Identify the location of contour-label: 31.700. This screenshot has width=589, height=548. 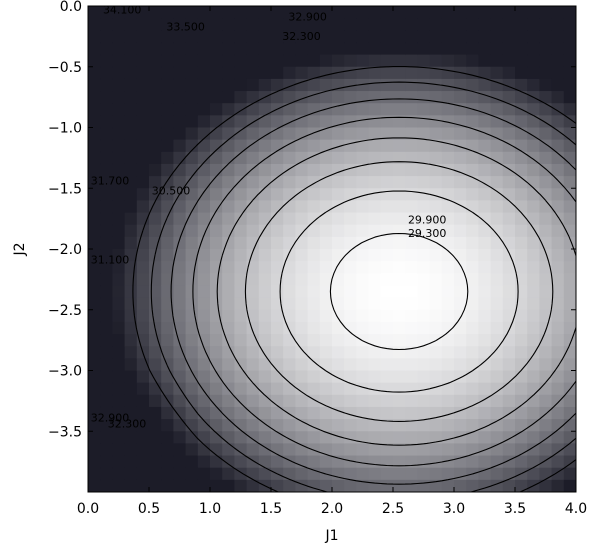
(110, 181).